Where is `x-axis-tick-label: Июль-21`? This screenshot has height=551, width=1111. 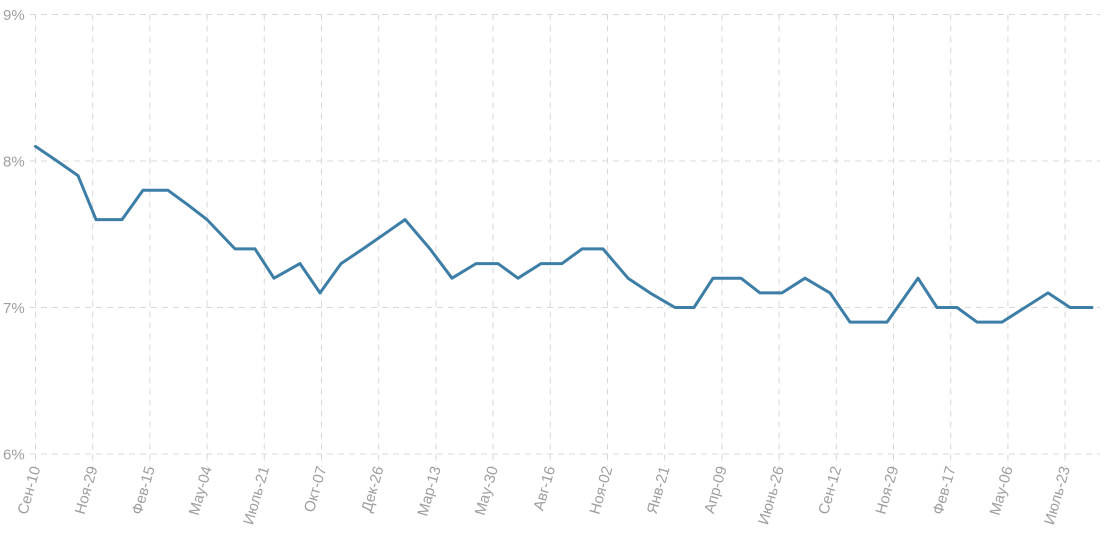 x-axis-tick-label: Июль-21 is located at coordinates (256, 495).